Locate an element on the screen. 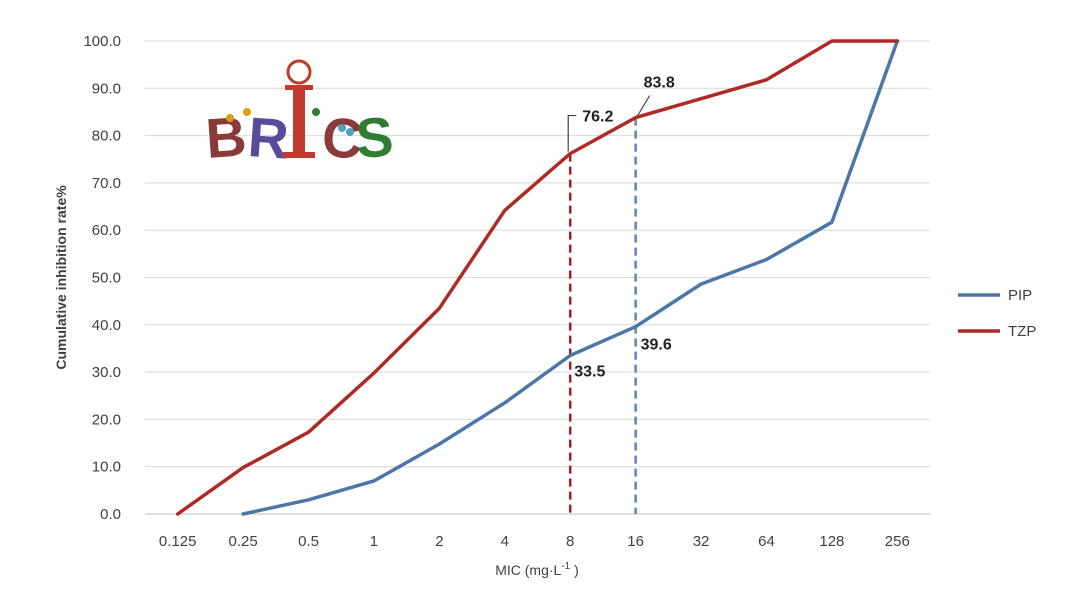  x-tick-label: 0.5 is located at coordinates (308, 541).